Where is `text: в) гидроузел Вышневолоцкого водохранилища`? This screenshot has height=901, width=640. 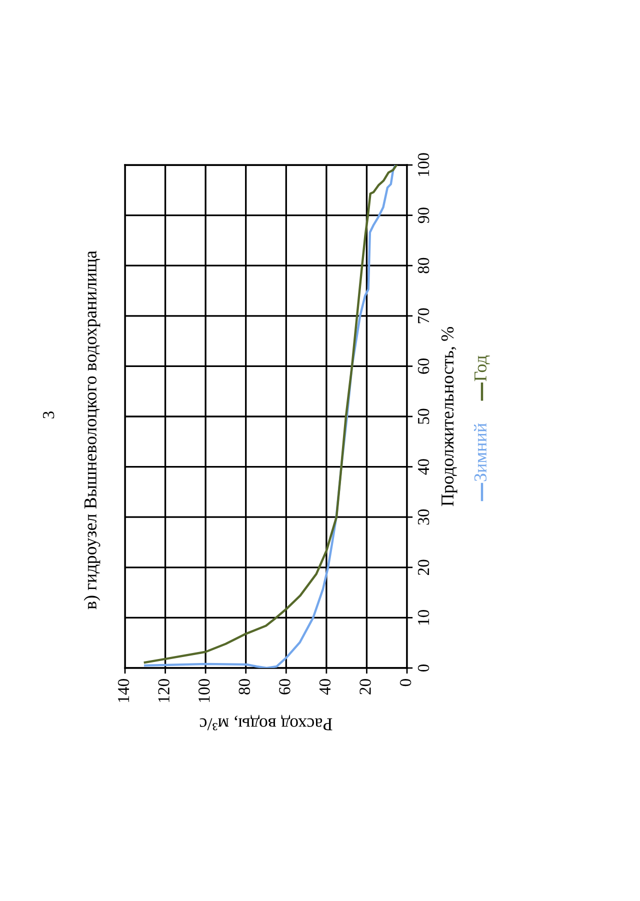
text: в) гидроузел Вышневолоцкого водохранилища is located at coordinates (92, 430).